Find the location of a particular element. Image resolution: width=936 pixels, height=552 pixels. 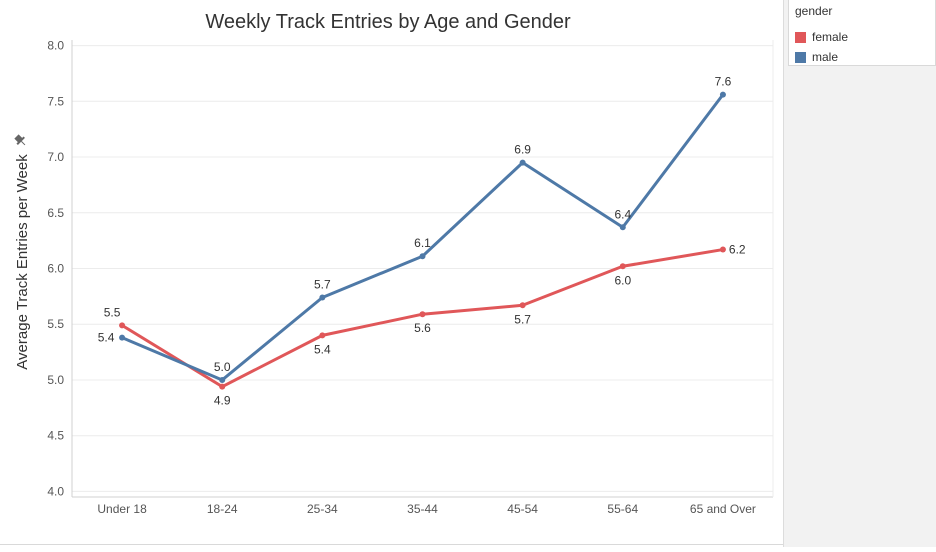

x-tick-label: 18-24 is located at coordinates (222, 509).